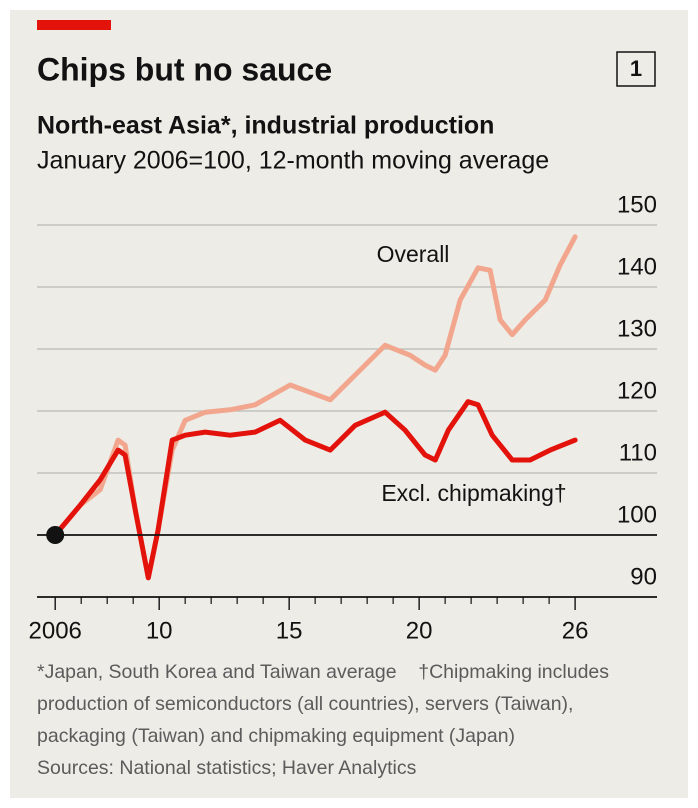 The height and width of the screenshot is (808, 698). What do you see at coordinates (289, 630) in the screenshot?
I see `x-tick-label: 15` at bounding box center [289, 630].